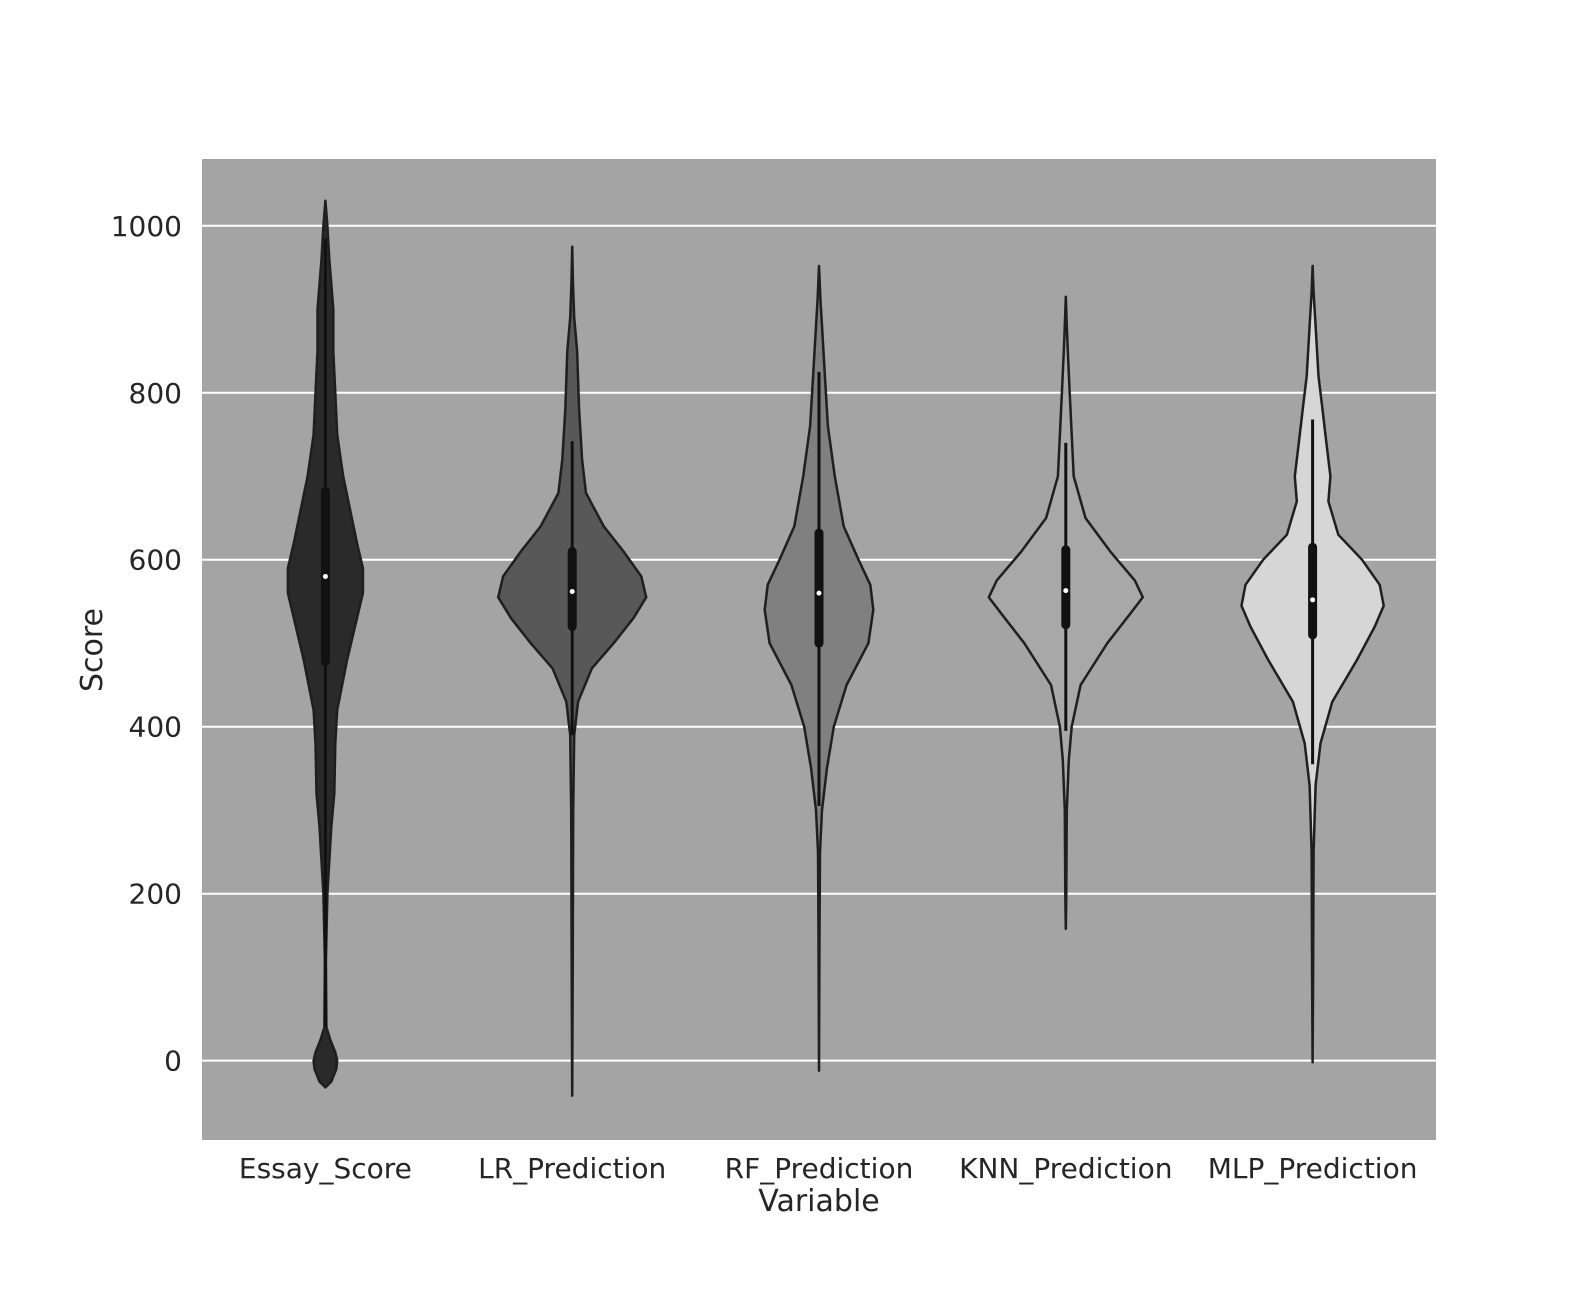 This screenshot has height=1296, width=1584. Describe the element at coordinates (155, 727) in the screenshot. I see `y-tick-label: 400` at that location.